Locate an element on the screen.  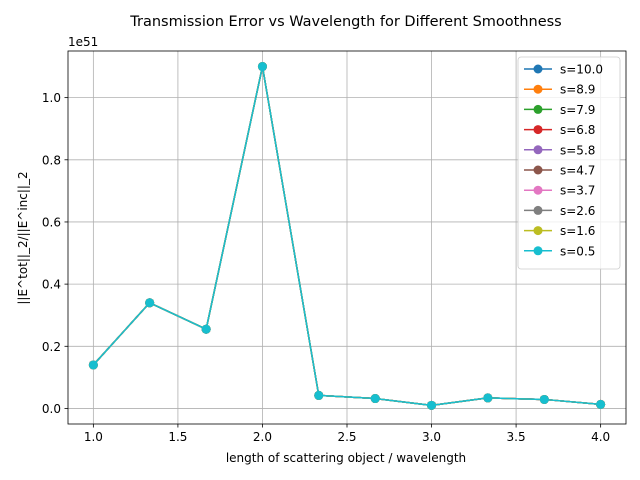
y-tick-label: 0.4 is located at coordinates (51, 285).